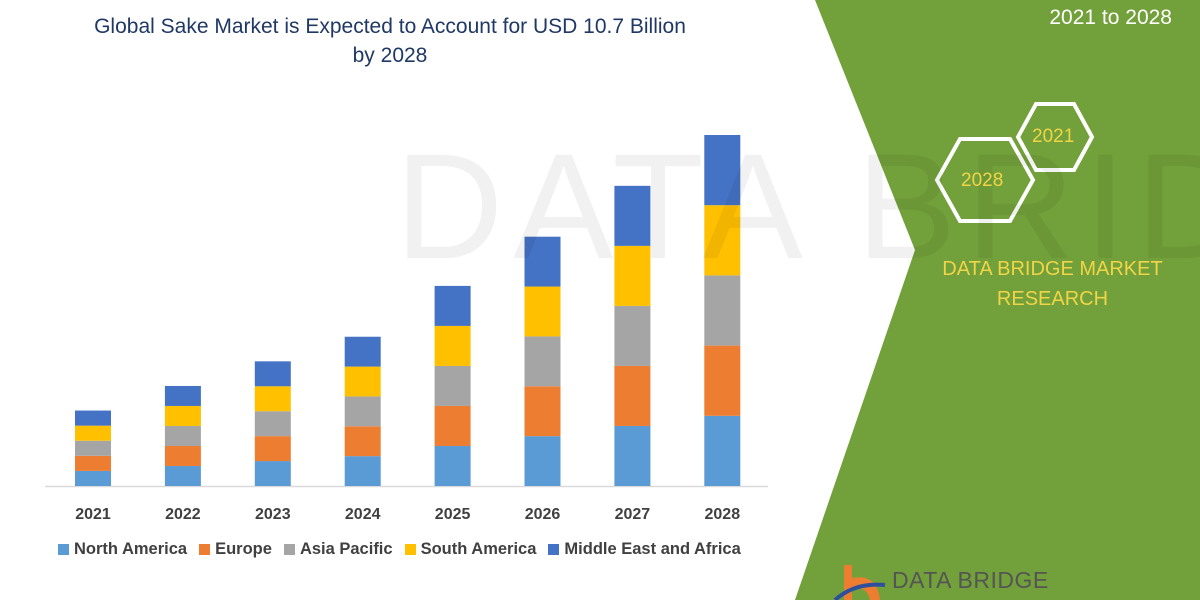 This screenshot has height=600, width=1200. What do you see at coordinates (272, 449) in the screenshot?
I see `bar-segment-europe-2023` at bounding box center [272, 449].